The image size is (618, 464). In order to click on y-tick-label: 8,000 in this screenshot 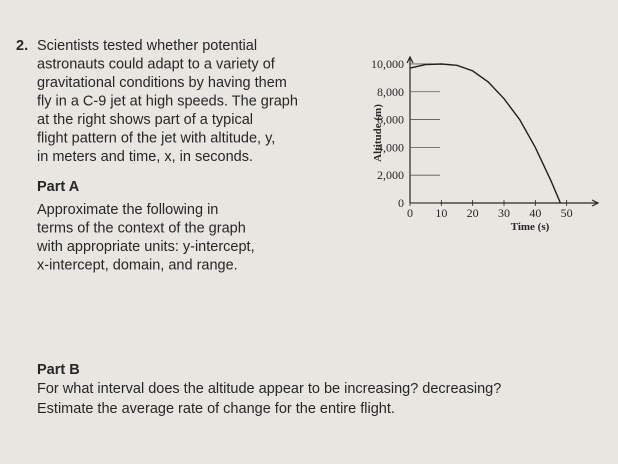, I will do `click(390, 92)`.